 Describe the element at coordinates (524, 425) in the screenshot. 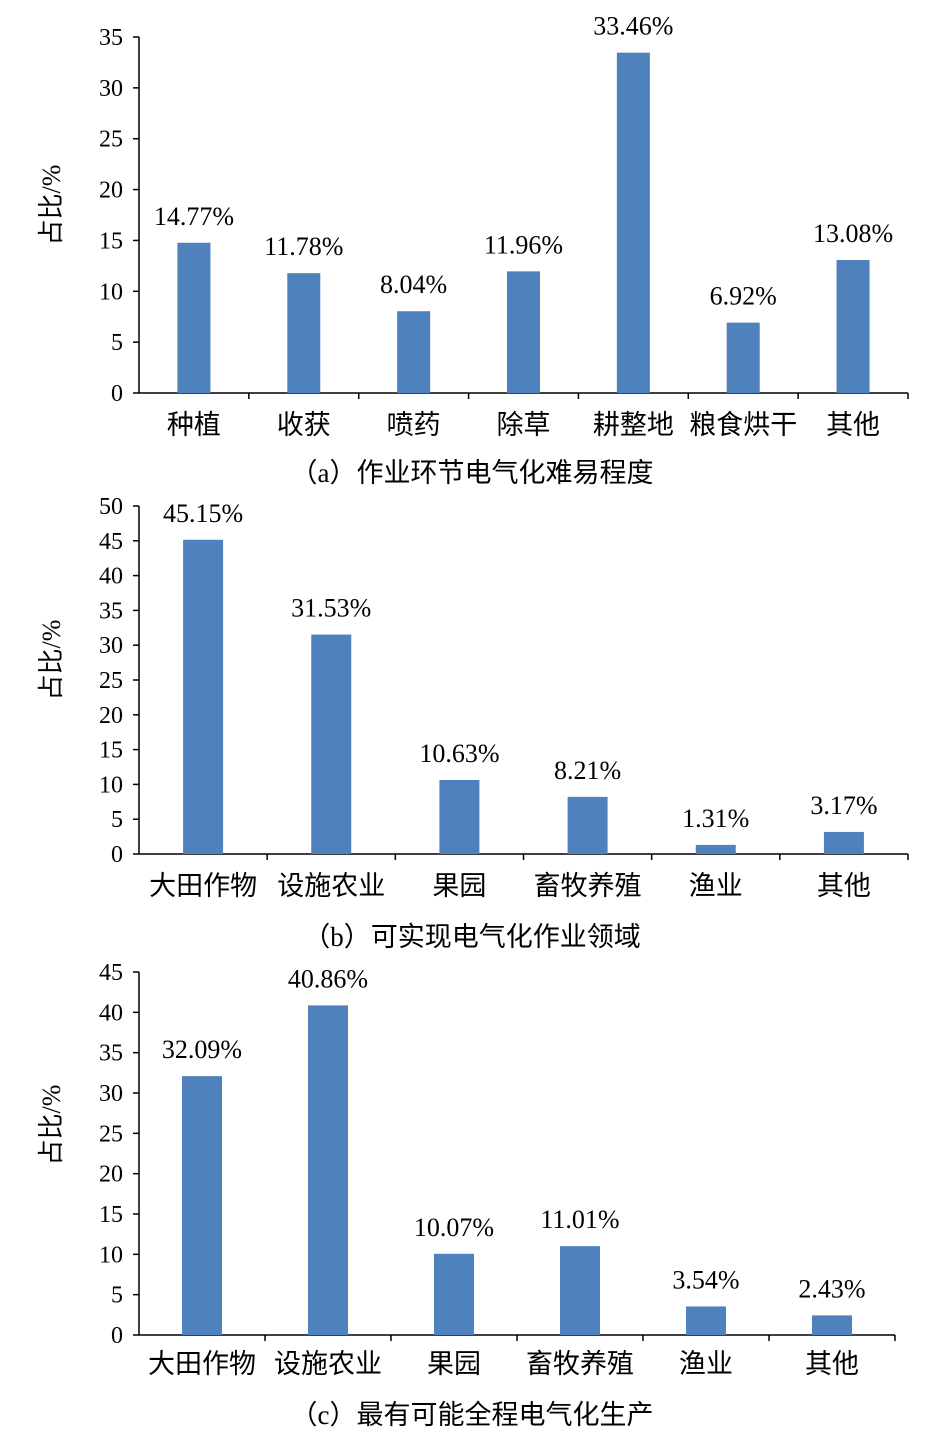

I see `category-label: 除草` at that location.